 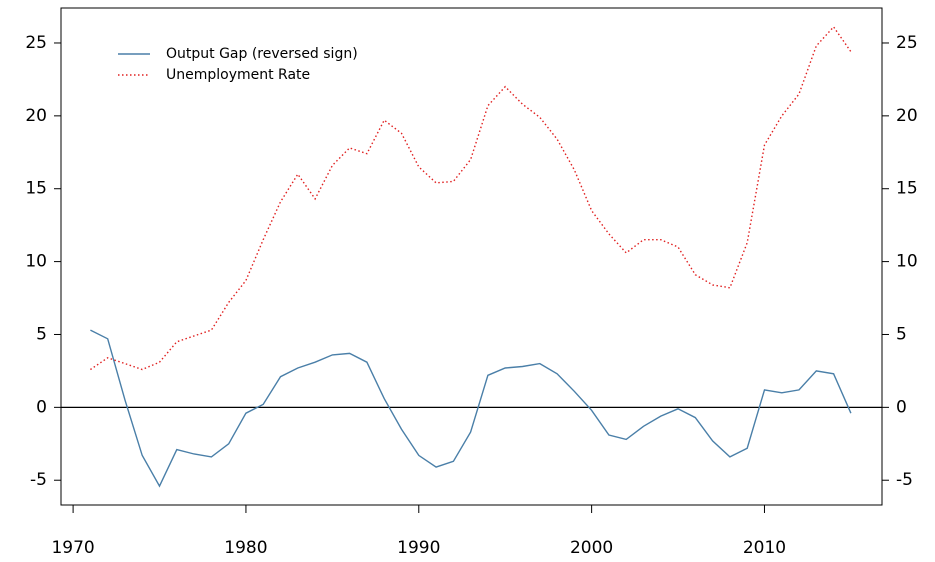 I want to click on y2-tick-label: 15, so click(x=907, y=189).